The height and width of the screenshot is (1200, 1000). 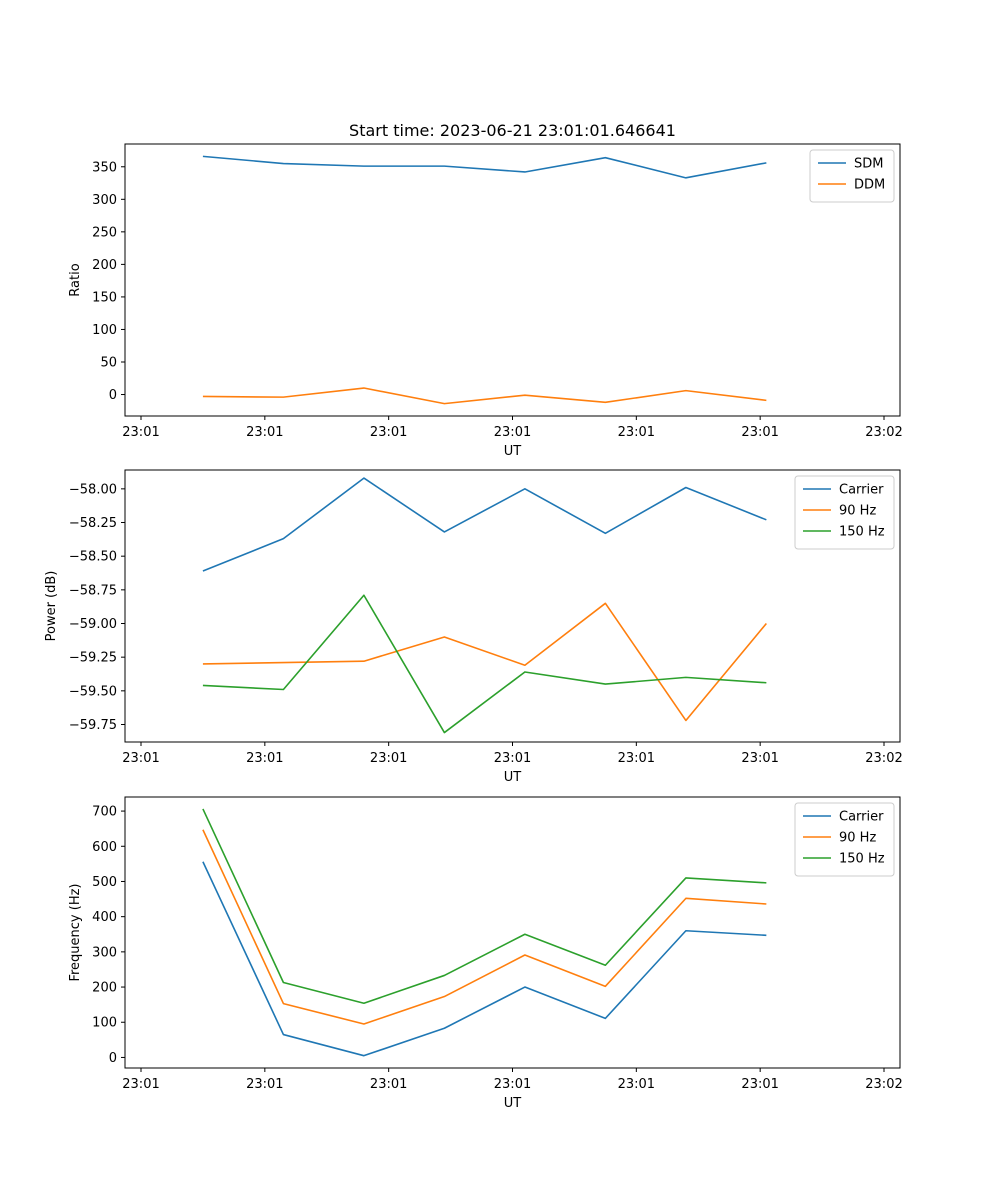 What do you see at coordinates (93, 557) in the screenshot?
I see `y-tick-label: −58.50` at bounding box center [93, 557].